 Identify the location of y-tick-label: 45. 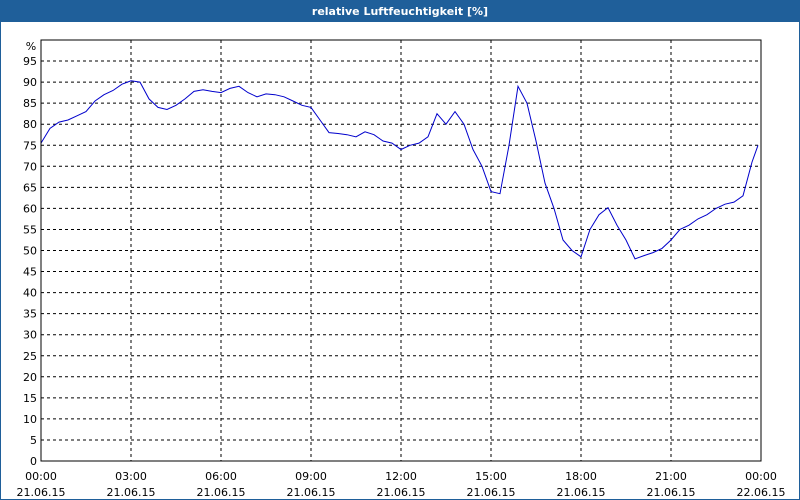
(30, 272).